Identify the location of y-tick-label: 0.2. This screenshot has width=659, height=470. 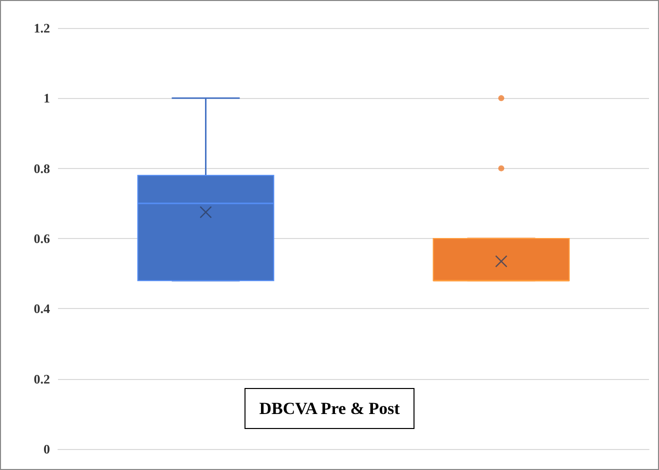
(42, 378).